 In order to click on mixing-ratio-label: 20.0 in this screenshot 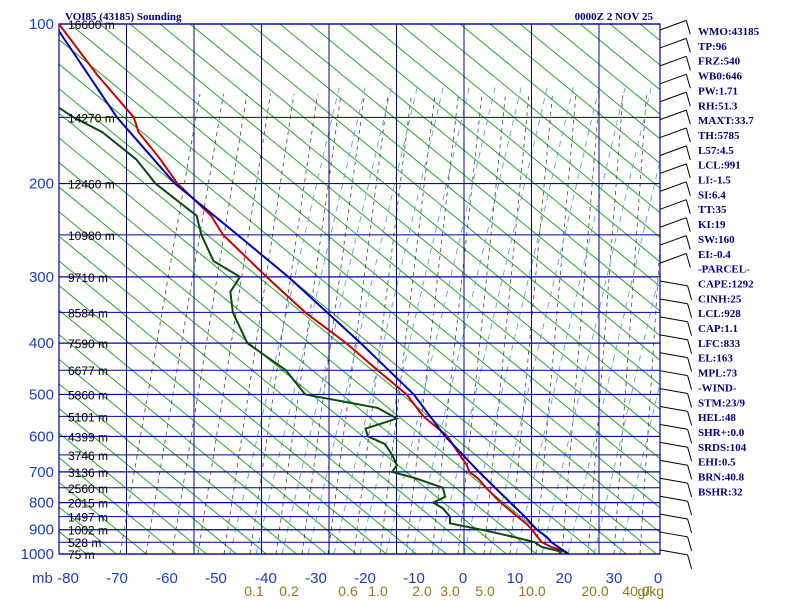, I will do `click(594, 591)`.